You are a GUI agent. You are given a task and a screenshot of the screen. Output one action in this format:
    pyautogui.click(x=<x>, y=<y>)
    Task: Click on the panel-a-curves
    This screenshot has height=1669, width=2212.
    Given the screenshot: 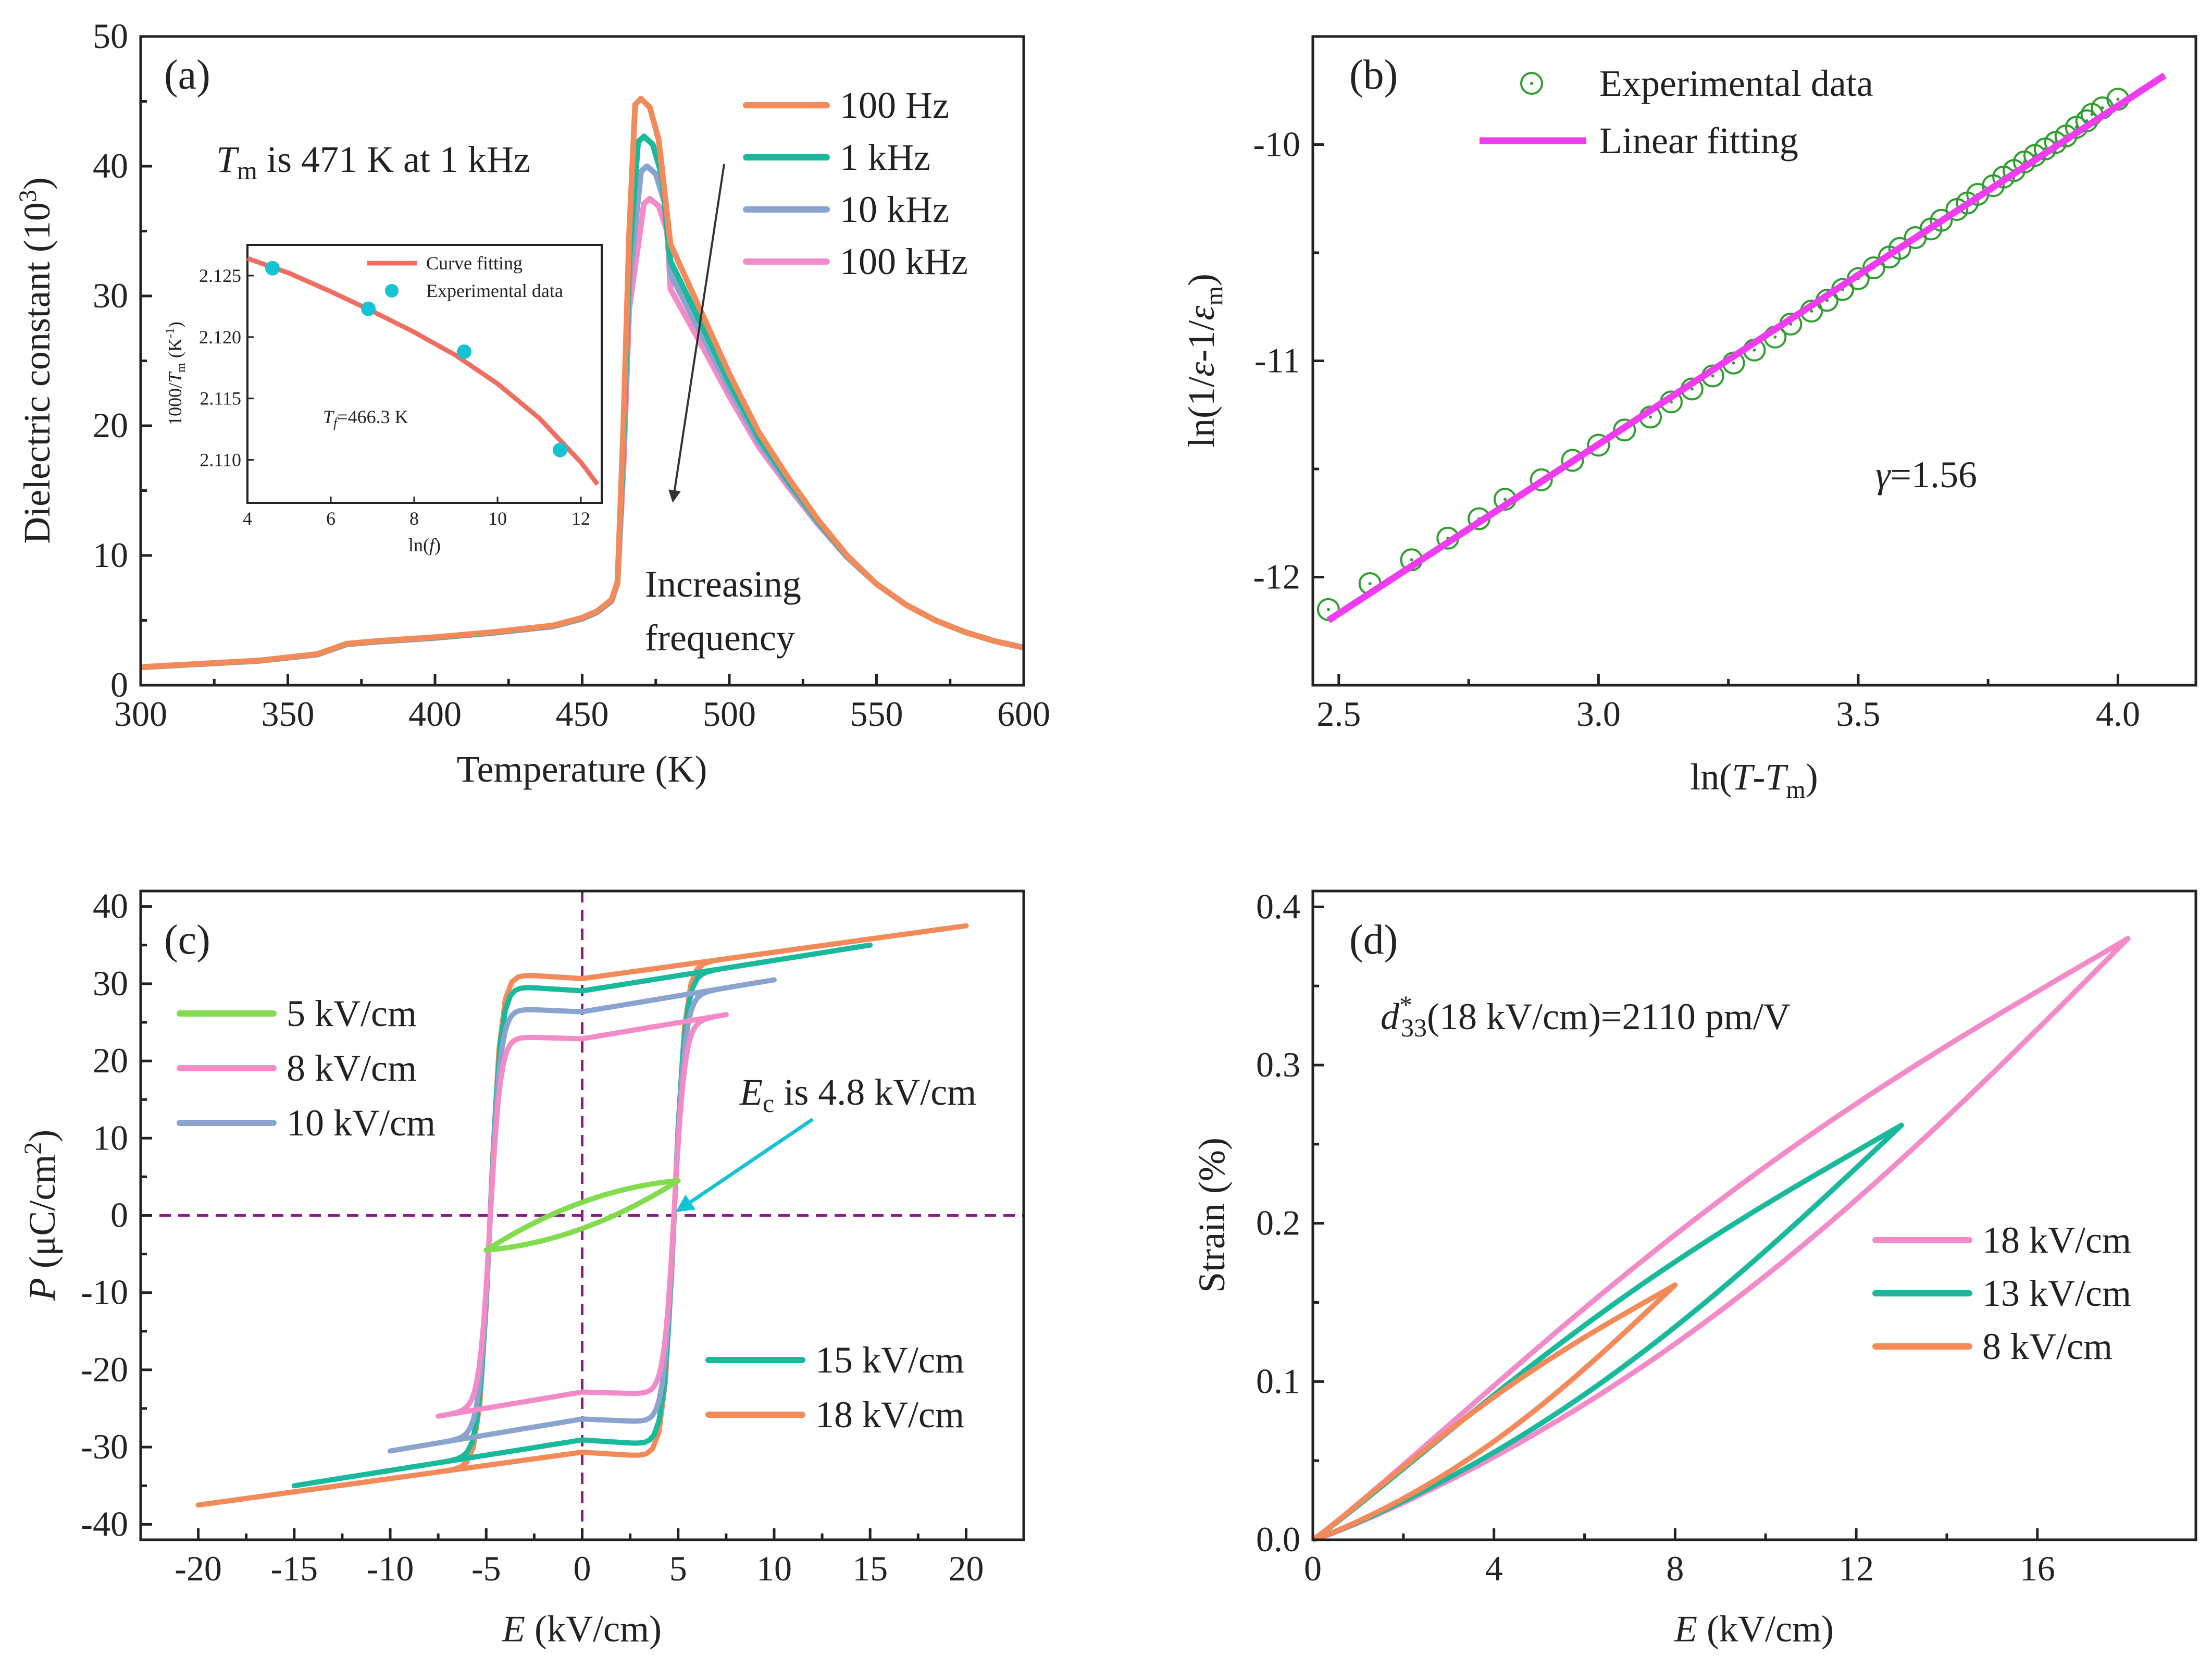 What is the action you would take?
    pyautogui.click(x=582, y=384)
    